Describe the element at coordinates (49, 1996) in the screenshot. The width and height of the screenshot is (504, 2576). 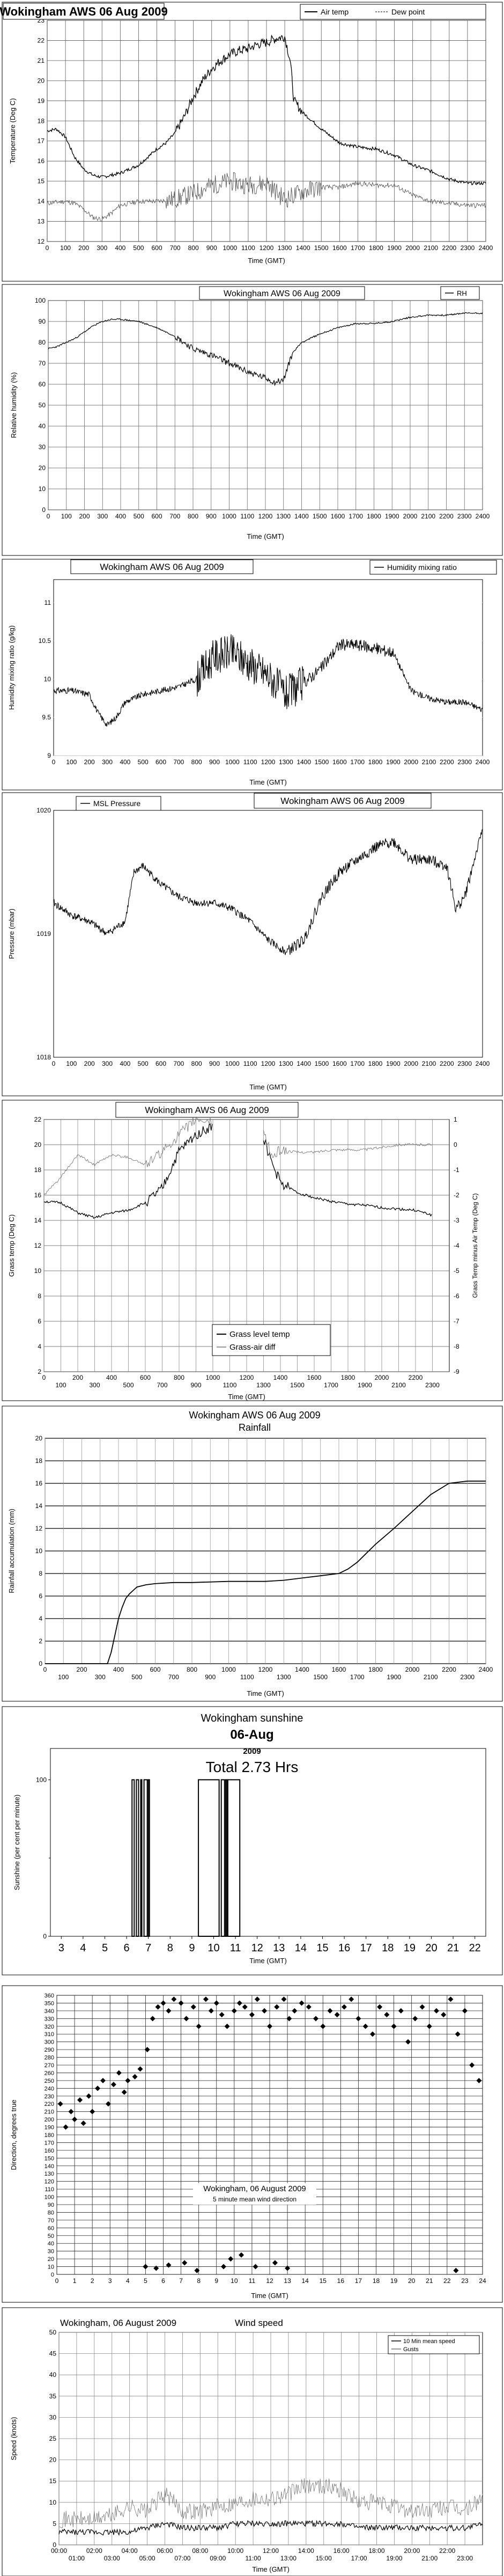
I see `y-tick-label: 360` at that location.